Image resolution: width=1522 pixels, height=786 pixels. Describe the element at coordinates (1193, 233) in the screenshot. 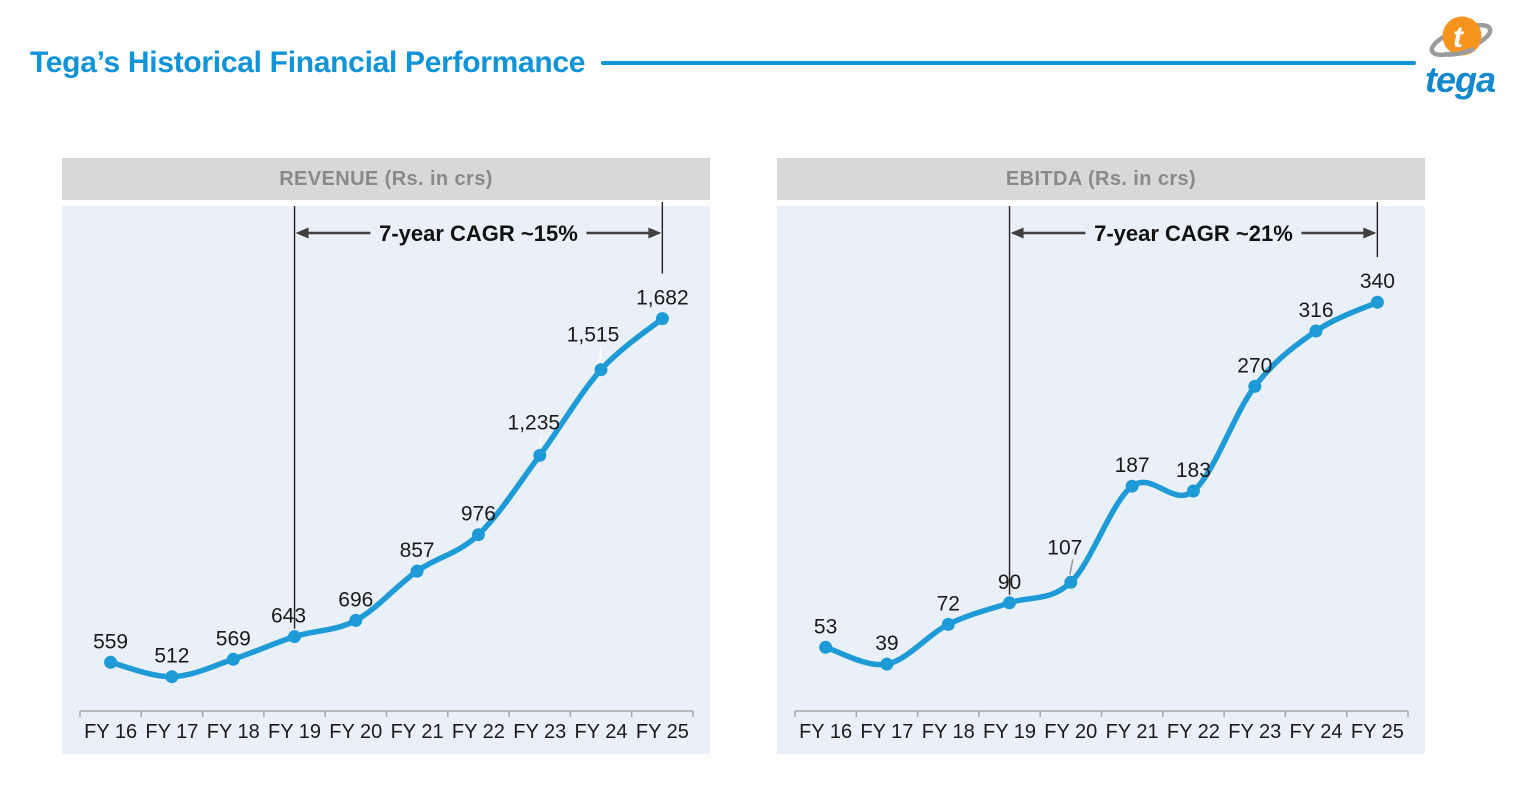

I see `cagr-annotation: 7-year CAGR ~21%` at that location.